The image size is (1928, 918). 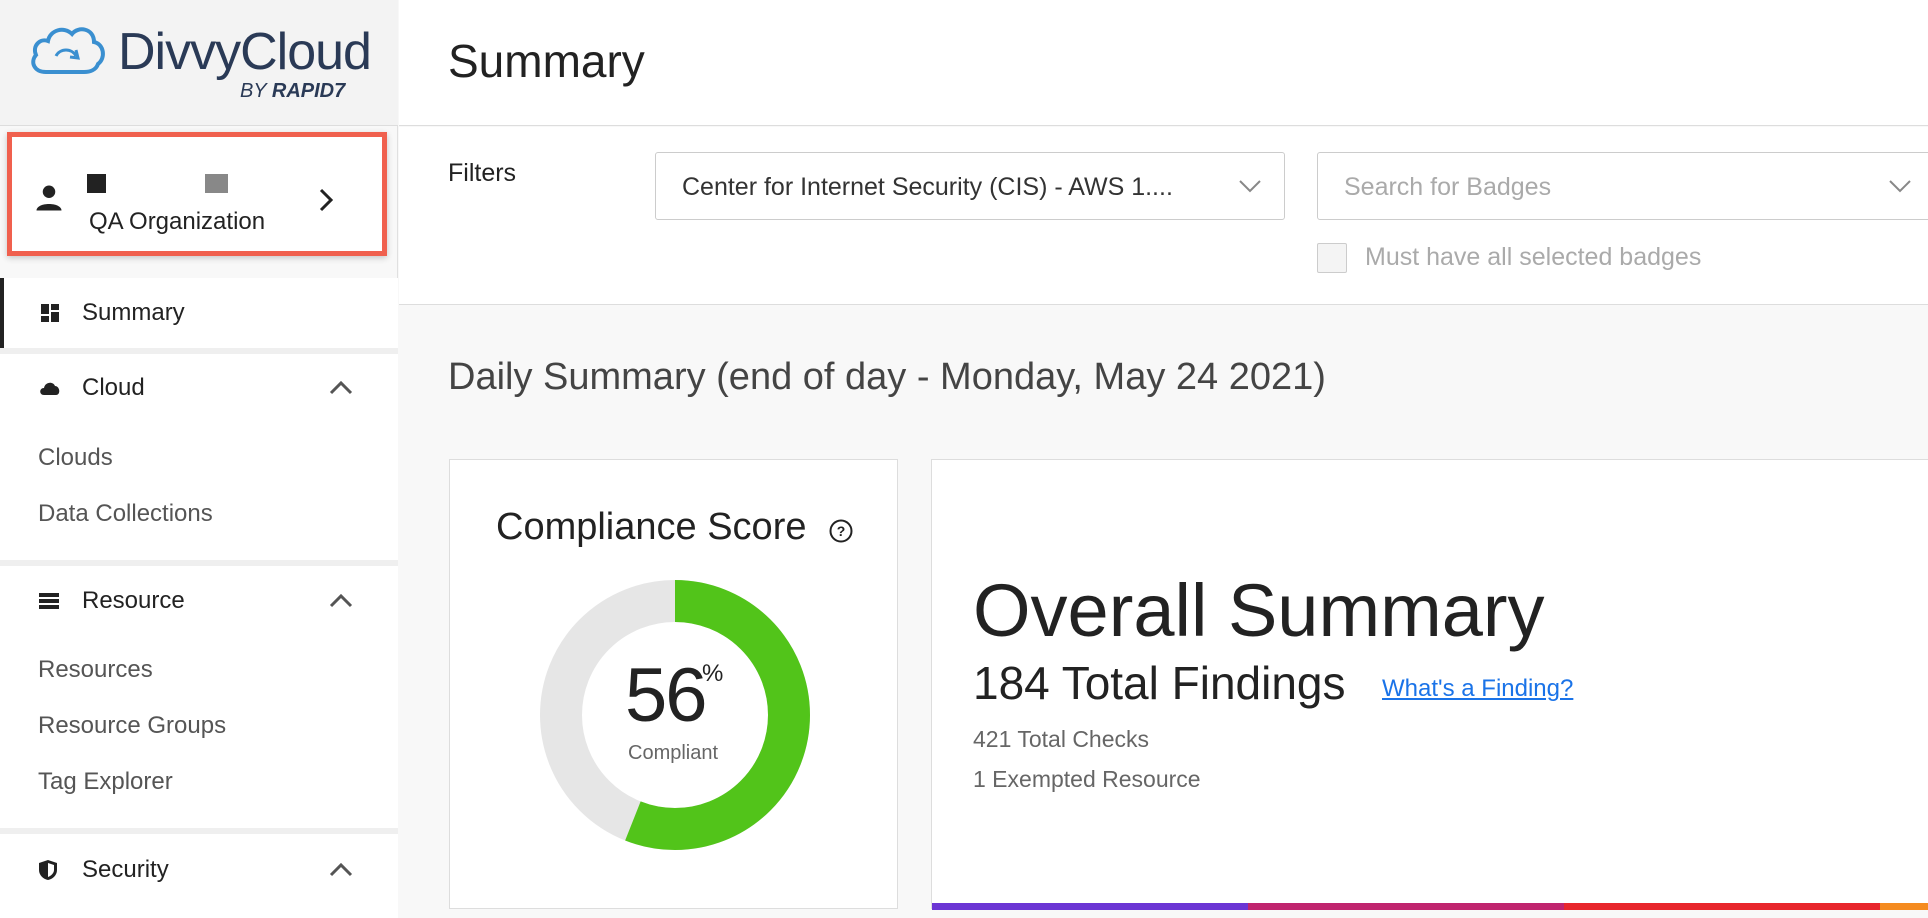 What do you see at coordinates (75, 457) in the screenshot?
I see `sidebar-item-clouds: Clouds` at bounding box center [75, 457].